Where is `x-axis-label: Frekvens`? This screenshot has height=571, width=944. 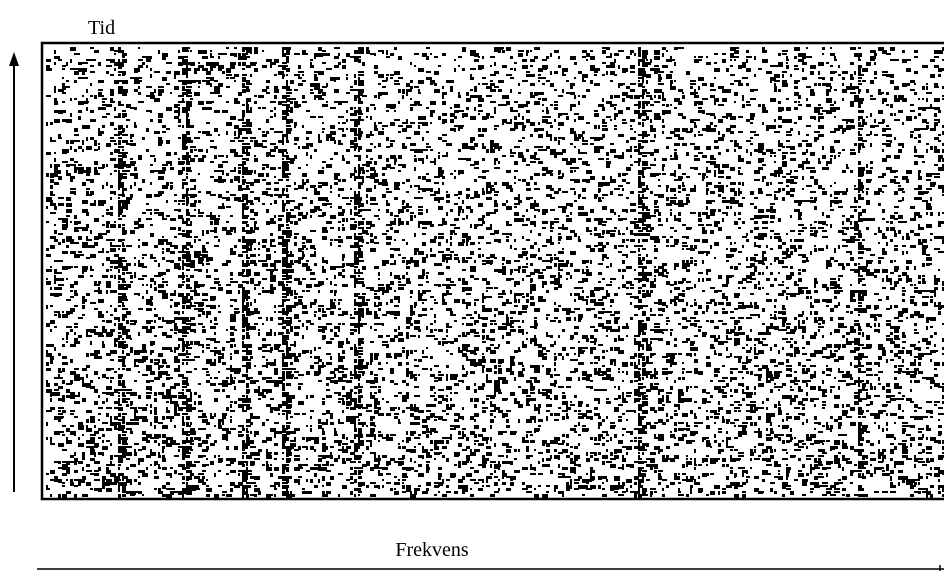 x-axis-label: Frekvens is located at coordinates (432, 550).